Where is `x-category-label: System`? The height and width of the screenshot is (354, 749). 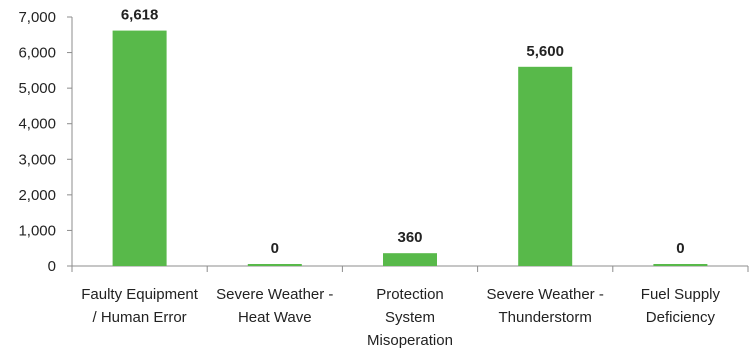 x-category-label: System is located at coordinates (410, 317).